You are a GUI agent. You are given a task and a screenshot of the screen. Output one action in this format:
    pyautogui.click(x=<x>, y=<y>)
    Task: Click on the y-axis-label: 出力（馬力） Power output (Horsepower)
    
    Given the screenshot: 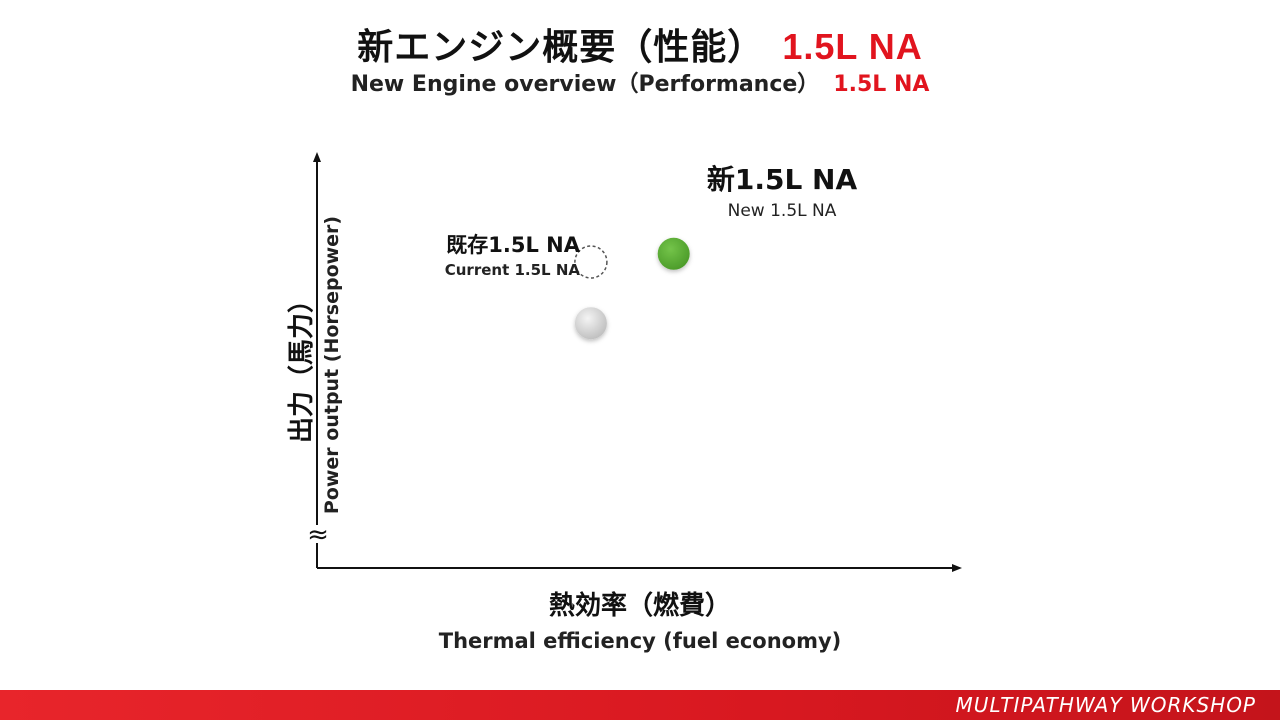 What is the action you would take?
    pyautogui.click(x=330, y=365)
    